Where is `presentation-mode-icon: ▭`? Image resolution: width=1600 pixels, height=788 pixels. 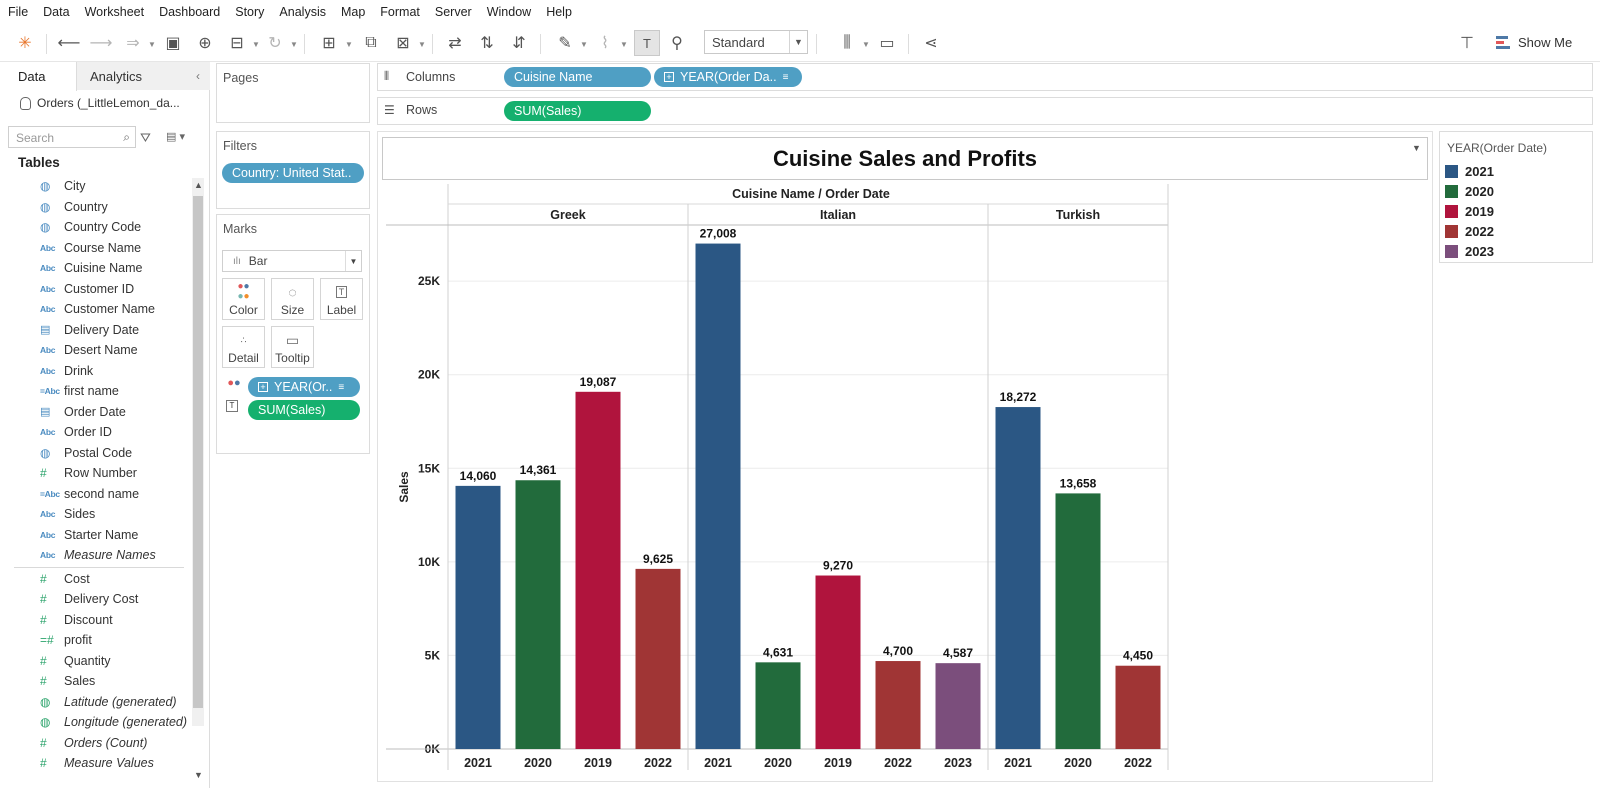 presentation-mode-icon: ▭ is located at coordinates (887, 43).